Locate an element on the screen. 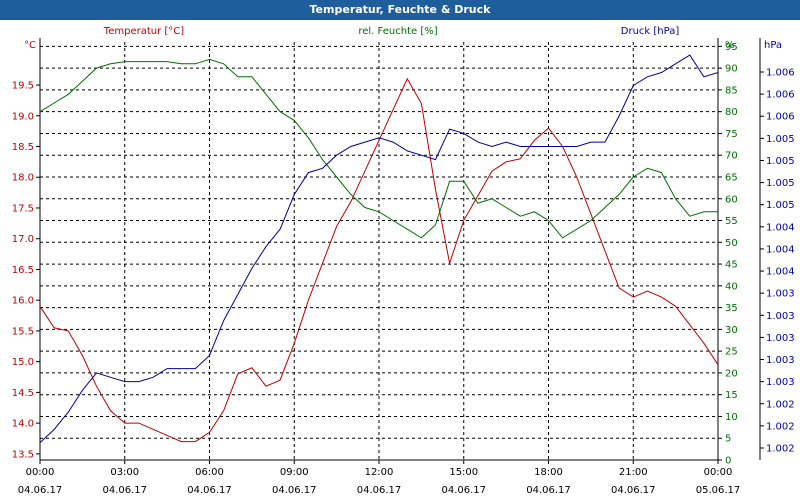  time-tick-label: 18:00 is located at coordinates (548, 472).